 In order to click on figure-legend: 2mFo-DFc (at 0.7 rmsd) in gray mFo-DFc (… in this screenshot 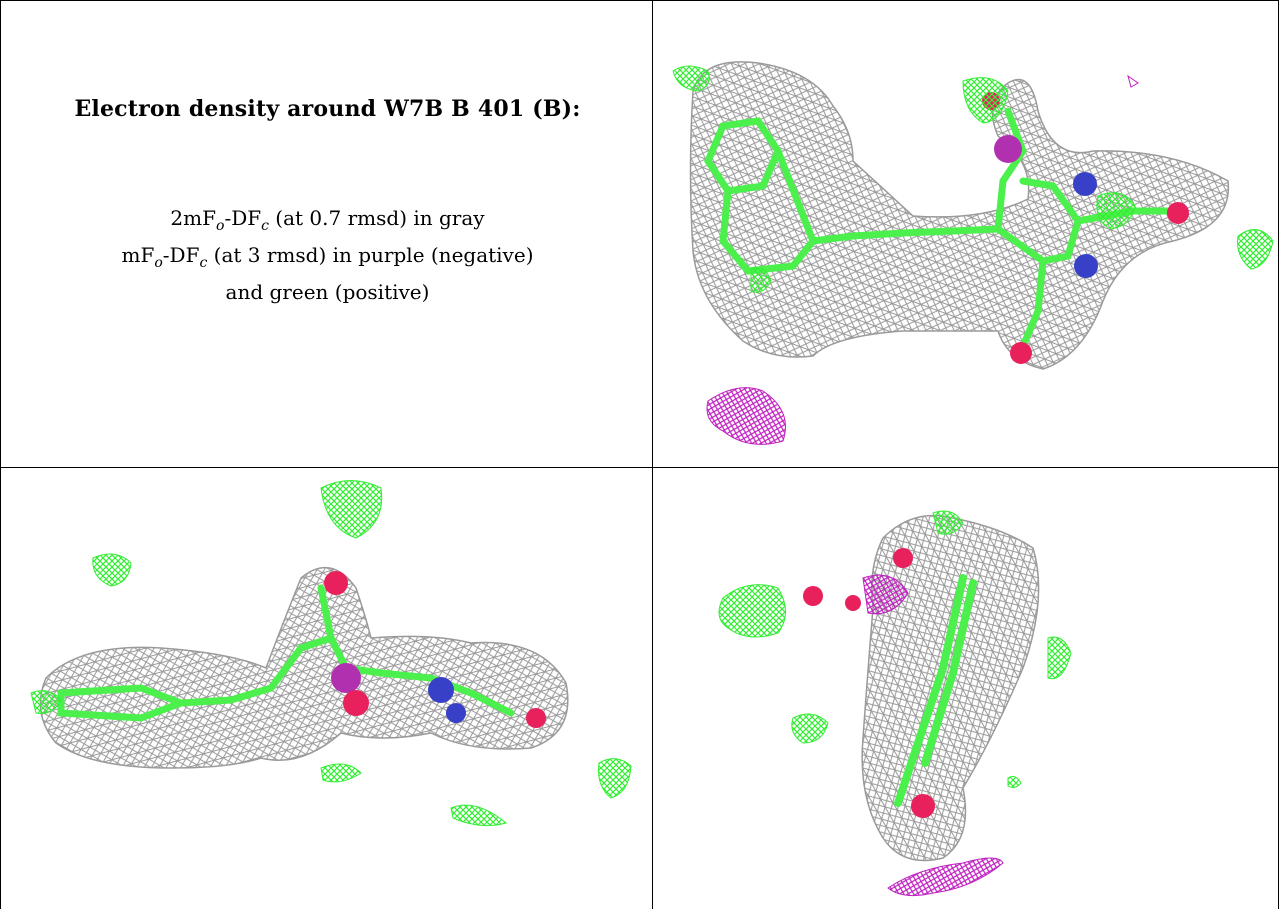, I will do `click(326, 255)`.